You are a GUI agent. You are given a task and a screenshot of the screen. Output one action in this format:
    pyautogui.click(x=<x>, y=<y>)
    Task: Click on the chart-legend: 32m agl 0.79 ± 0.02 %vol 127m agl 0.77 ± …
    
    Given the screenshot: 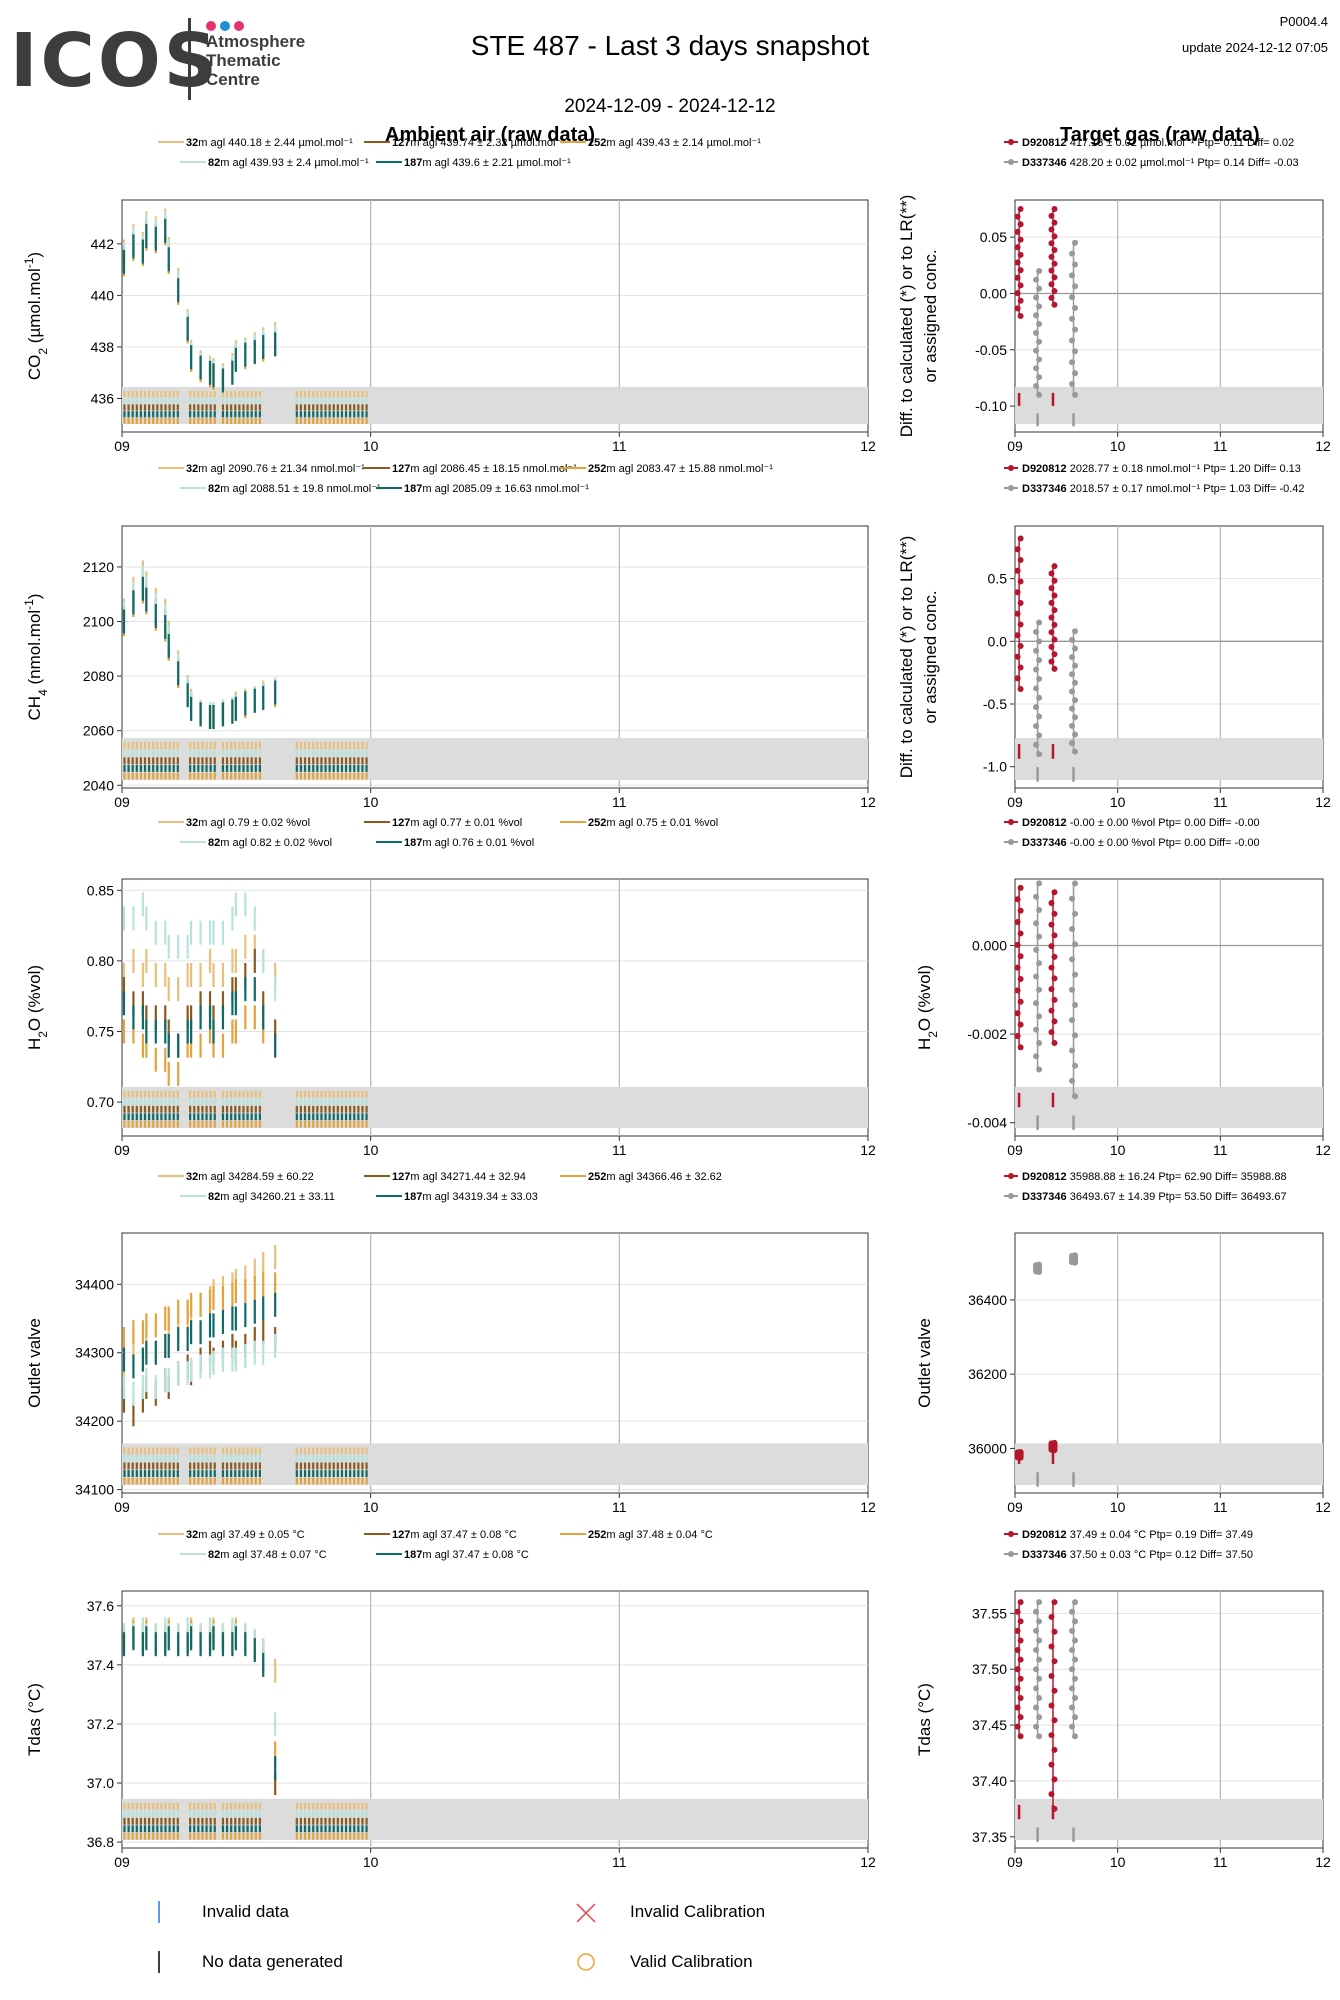 What is the action you would take?
    pyautogui.click(x=438, y=833)
    